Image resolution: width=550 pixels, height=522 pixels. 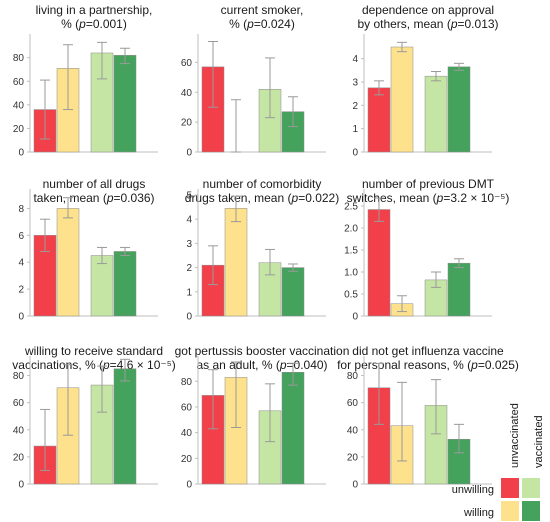 What do you see at coordinates (473, 490) in the screenshot?
I see `legend-row-unwilling: unwilling` at bounding box center [473, 490].